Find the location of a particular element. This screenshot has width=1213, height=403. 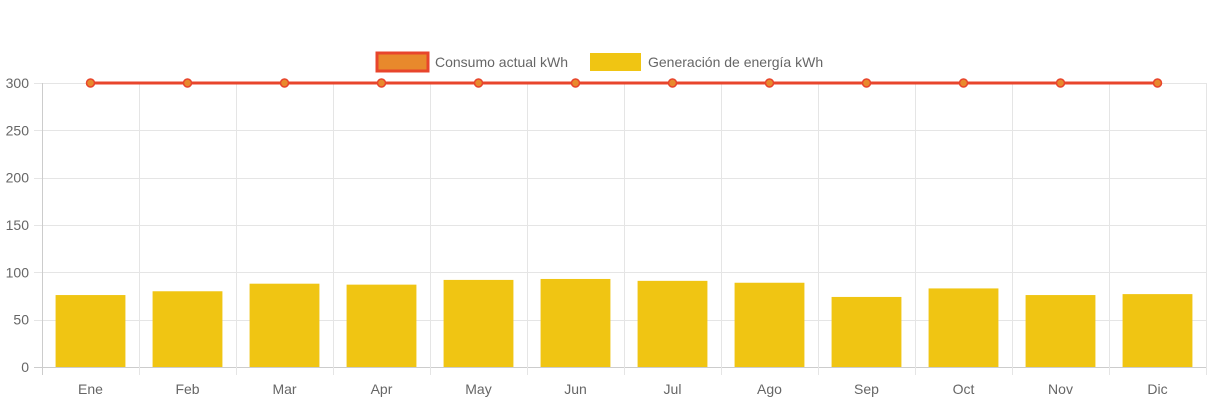

point-consumo-nov is located at coordinates (1060, 83).